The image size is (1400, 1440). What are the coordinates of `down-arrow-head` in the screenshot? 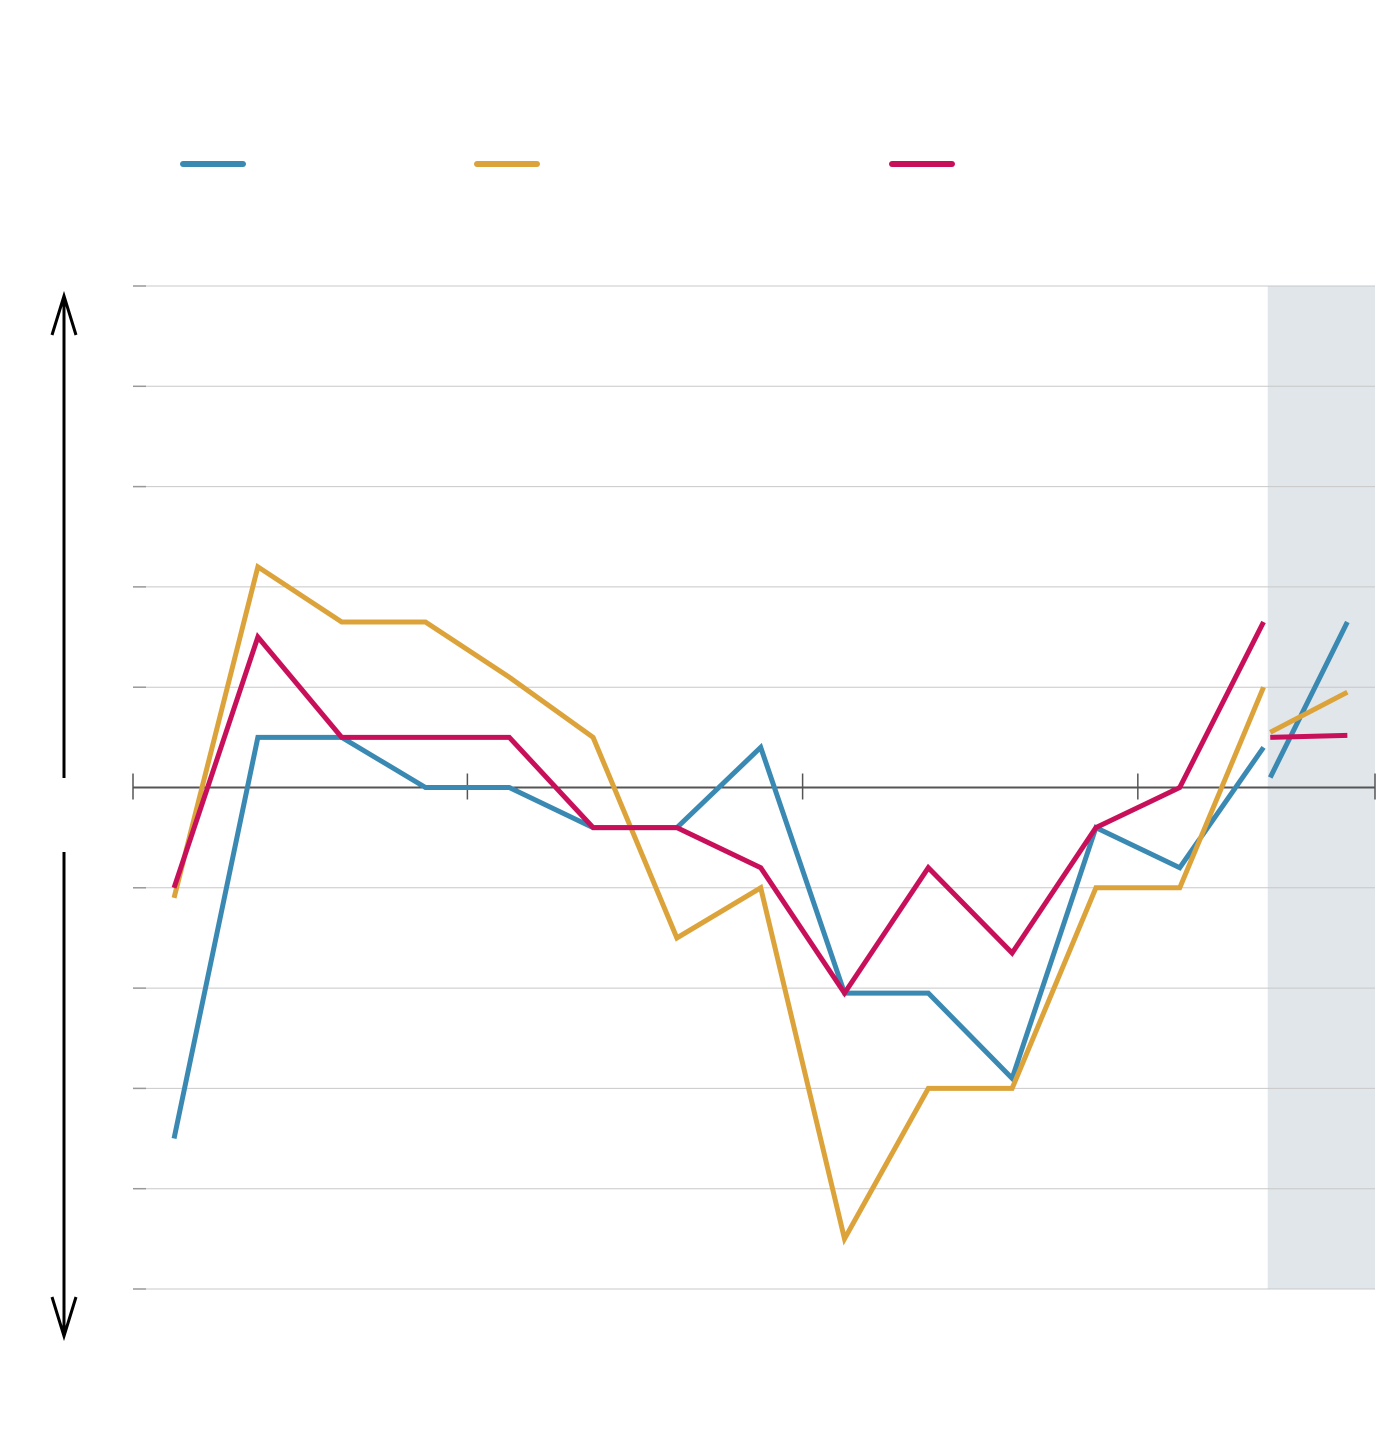 It's located at (64, 1319).